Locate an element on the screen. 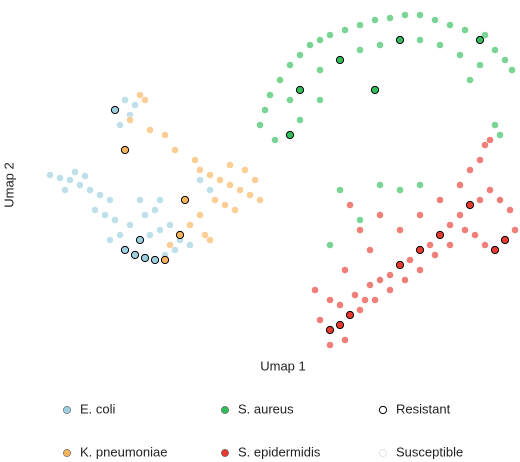 The height and width of the screenshot is (462, 520). legend-label: S. epidermidis is located at coordinates (279, 451).